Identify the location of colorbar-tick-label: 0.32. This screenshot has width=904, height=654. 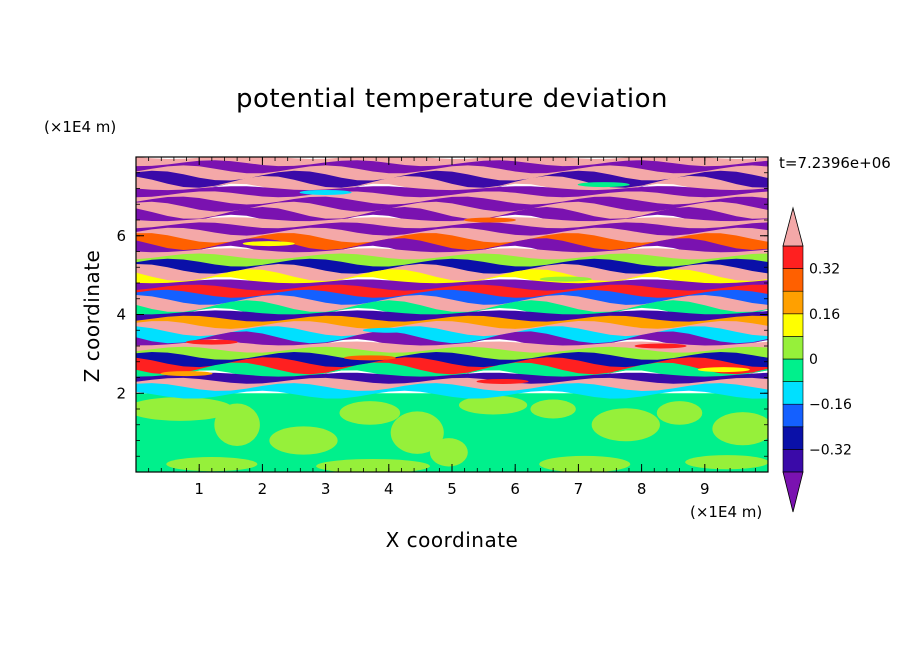
(824, 270).